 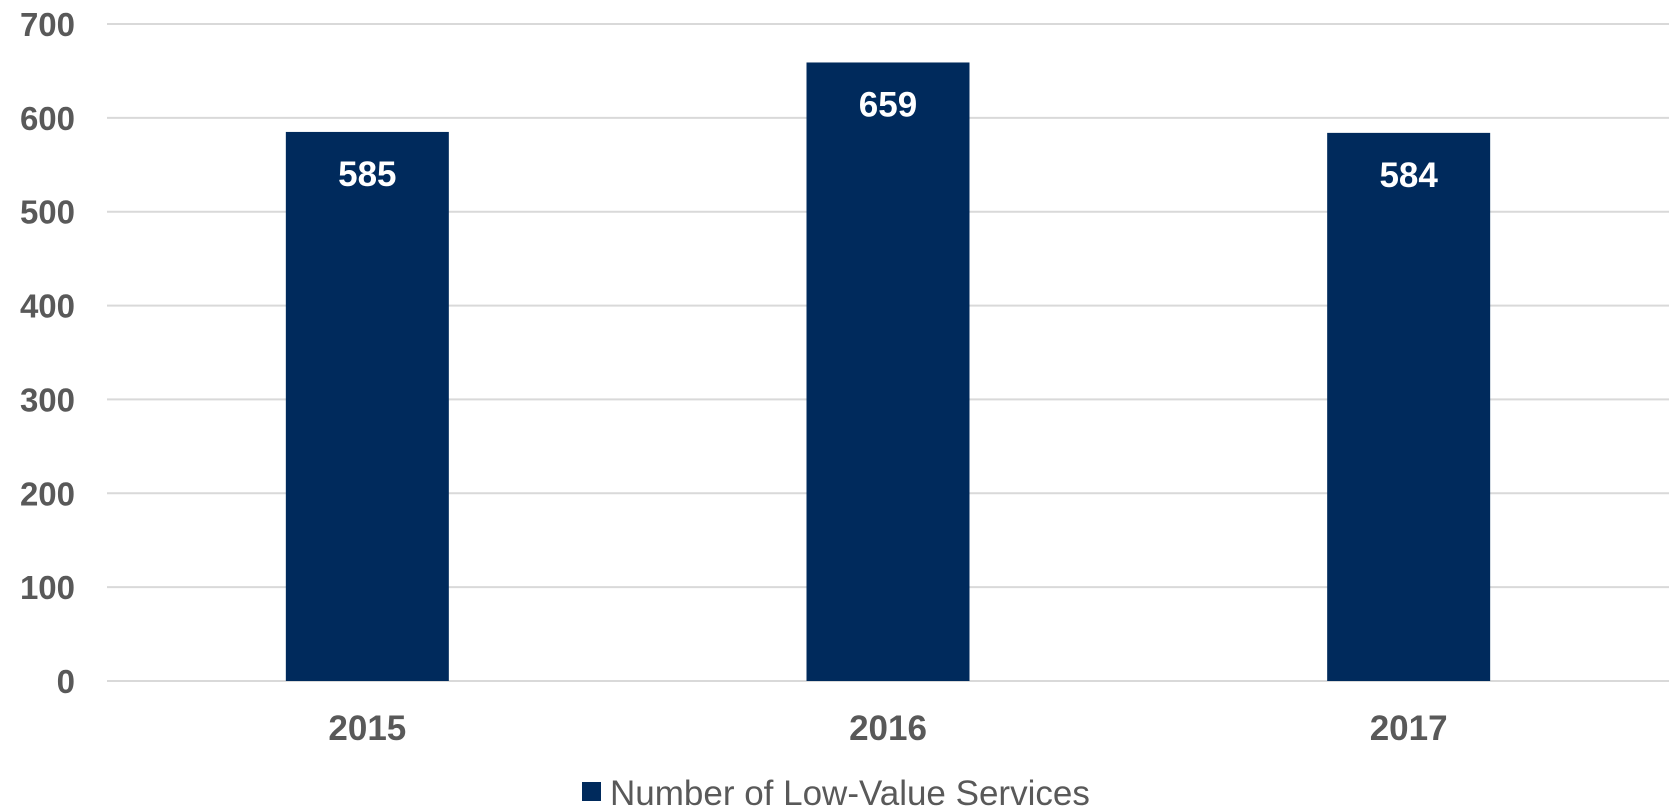 I want to click on y-tick-label: 0, so click(x=66, y=681).